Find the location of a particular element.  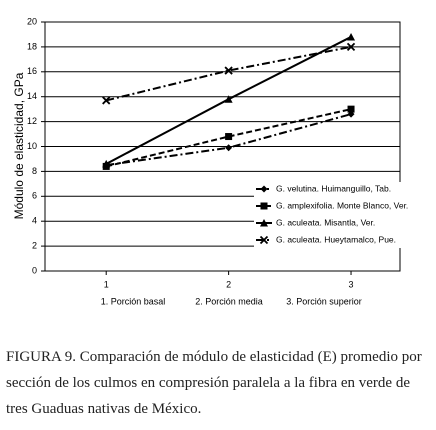

y-tick-label: 6 is located at coordinates (34, 196).